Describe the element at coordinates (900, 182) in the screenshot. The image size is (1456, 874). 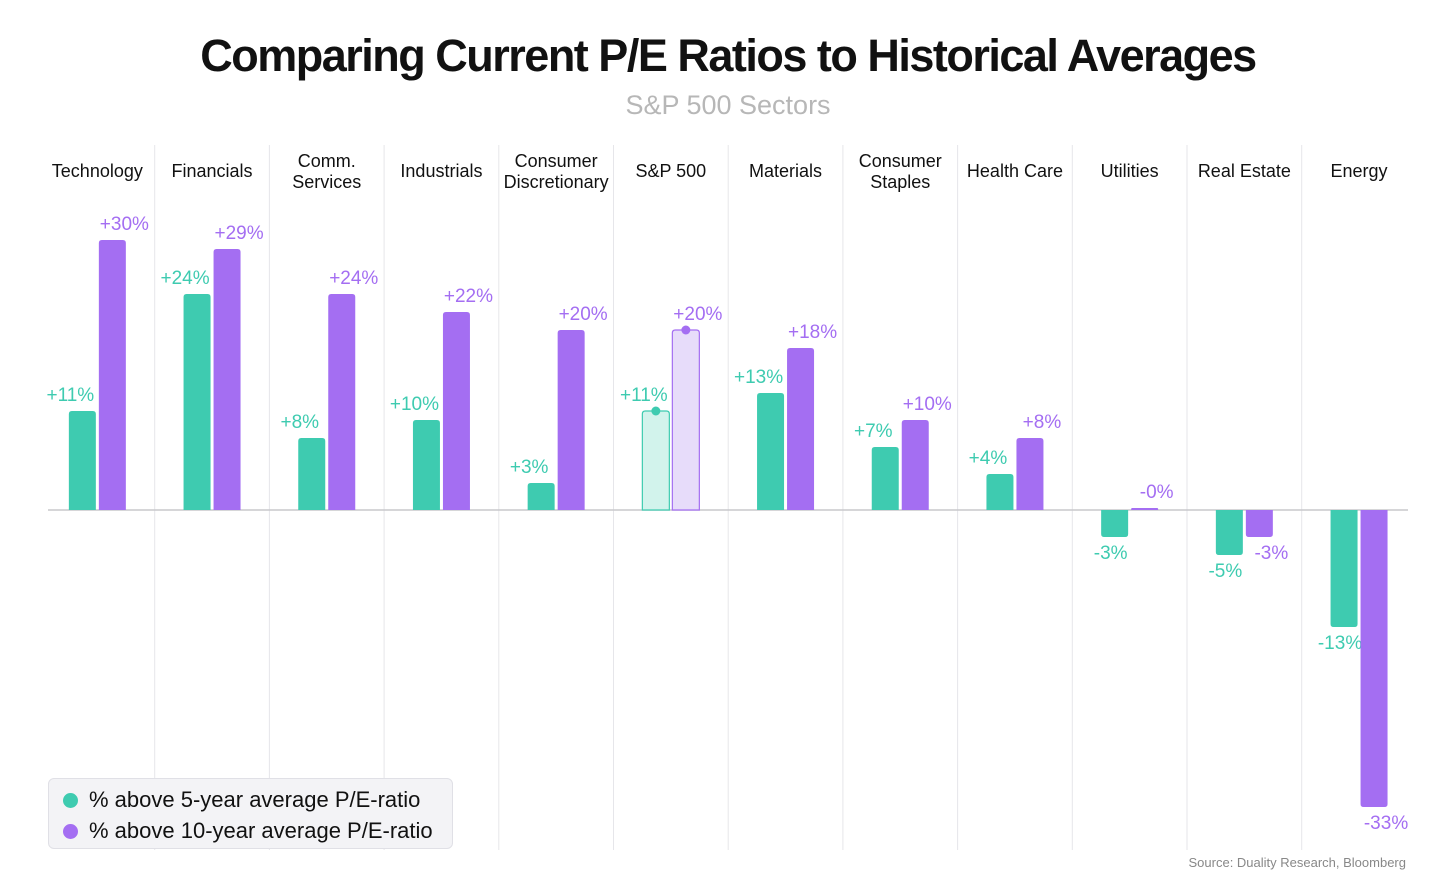
I see `category-label-consumer-staples: Staples` at that location.